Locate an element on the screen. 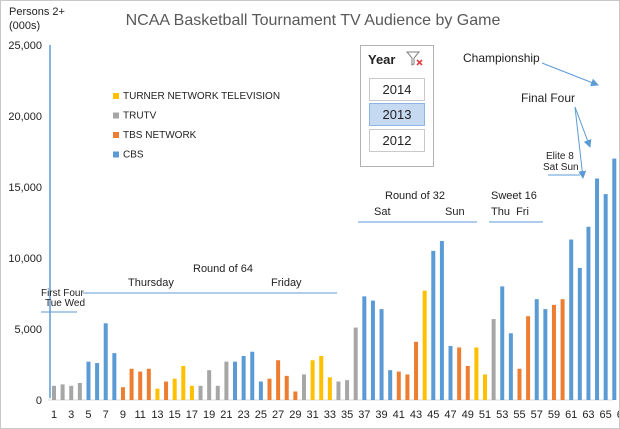 This screenshot has width=620, height=429. x-tick-label: 31 is located at coordinates (312, 415).